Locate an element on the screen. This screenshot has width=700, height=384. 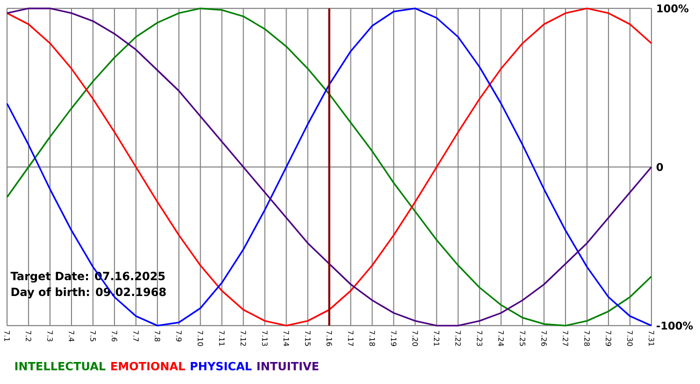
text: PHYSICAL is located at coordinates (221, 366).